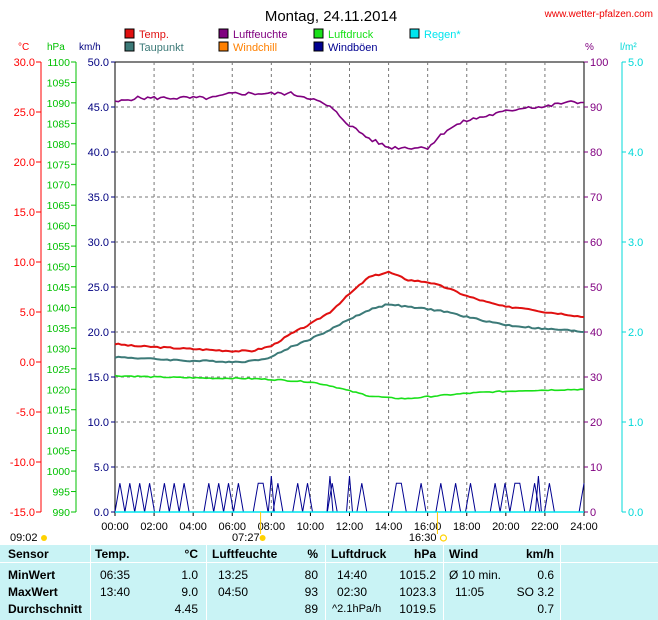  Describe the element at coordinates (98, 63) in the screenshot. I see `wind-tick-label: 50.0` at that location.